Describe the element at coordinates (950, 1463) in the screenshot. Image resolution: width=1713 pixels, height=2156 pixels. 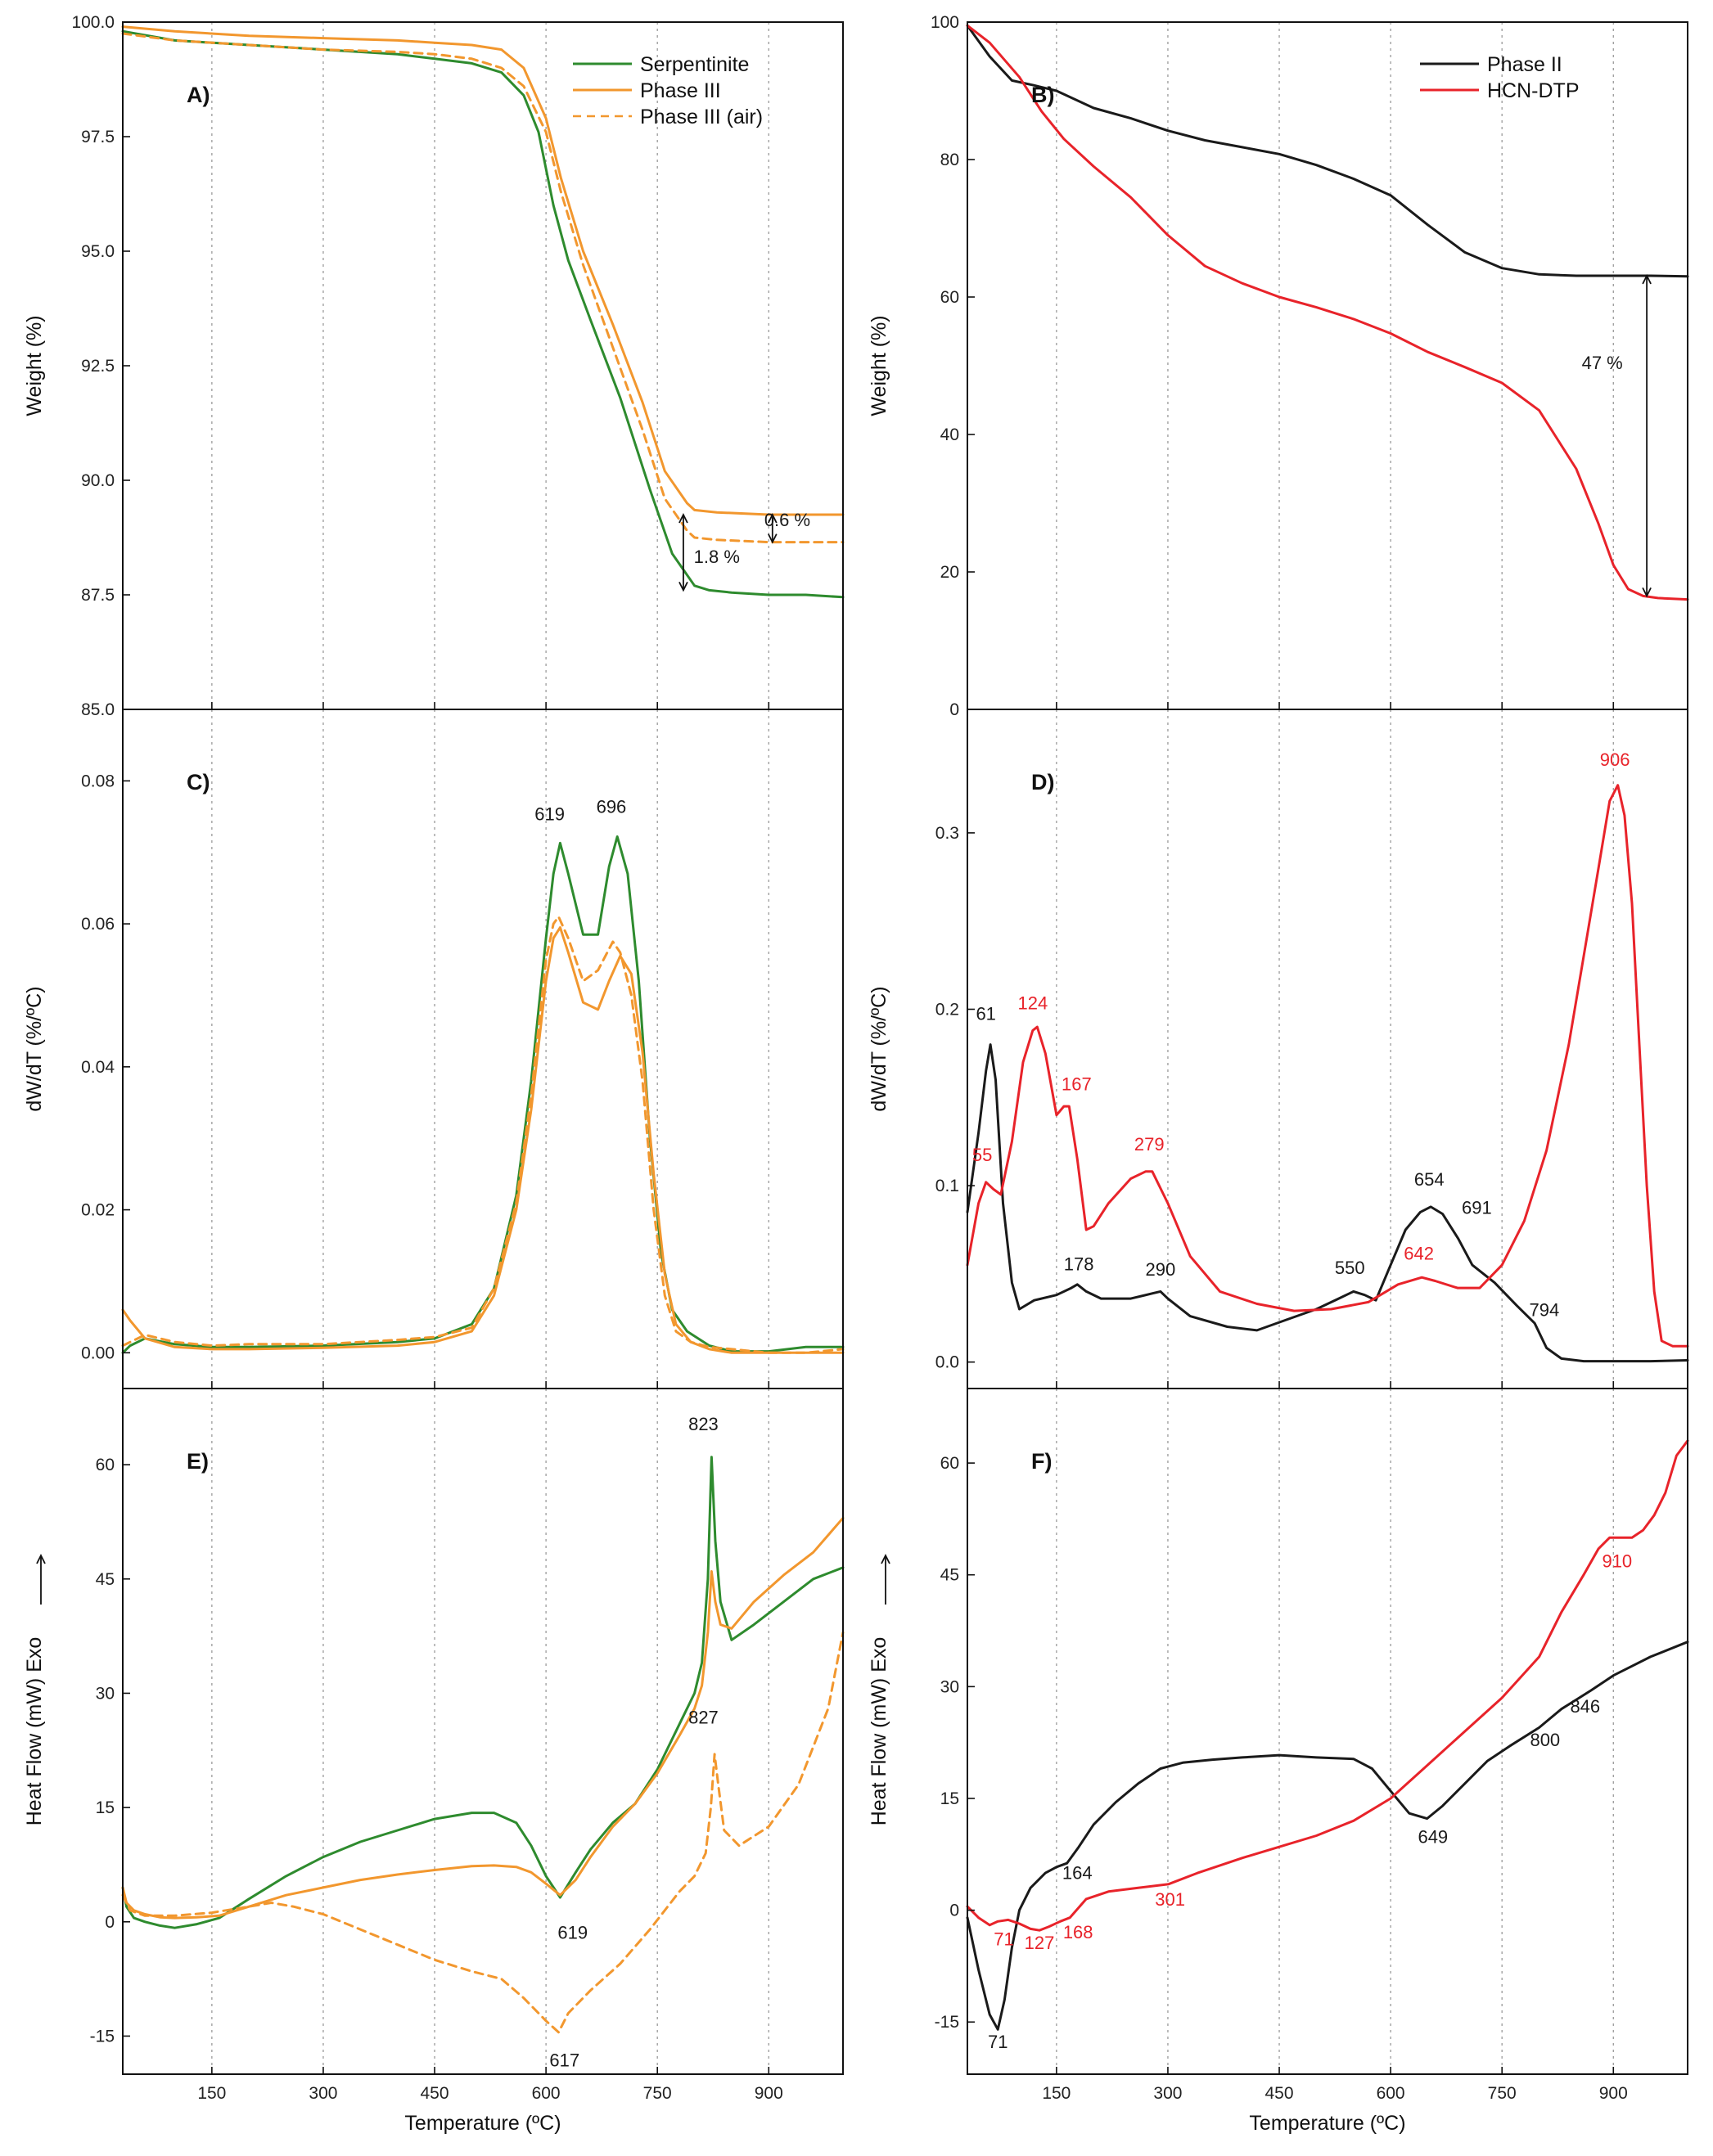
I see `panel-f-y-tick-label: 60` at that location.